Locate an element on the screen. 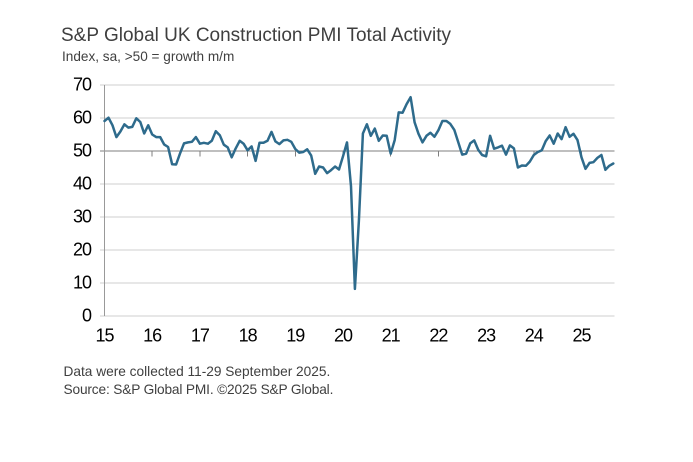 The height and width of the screenshot is (462, 693). svg-text: 50 is located at coordinates (82, 151).